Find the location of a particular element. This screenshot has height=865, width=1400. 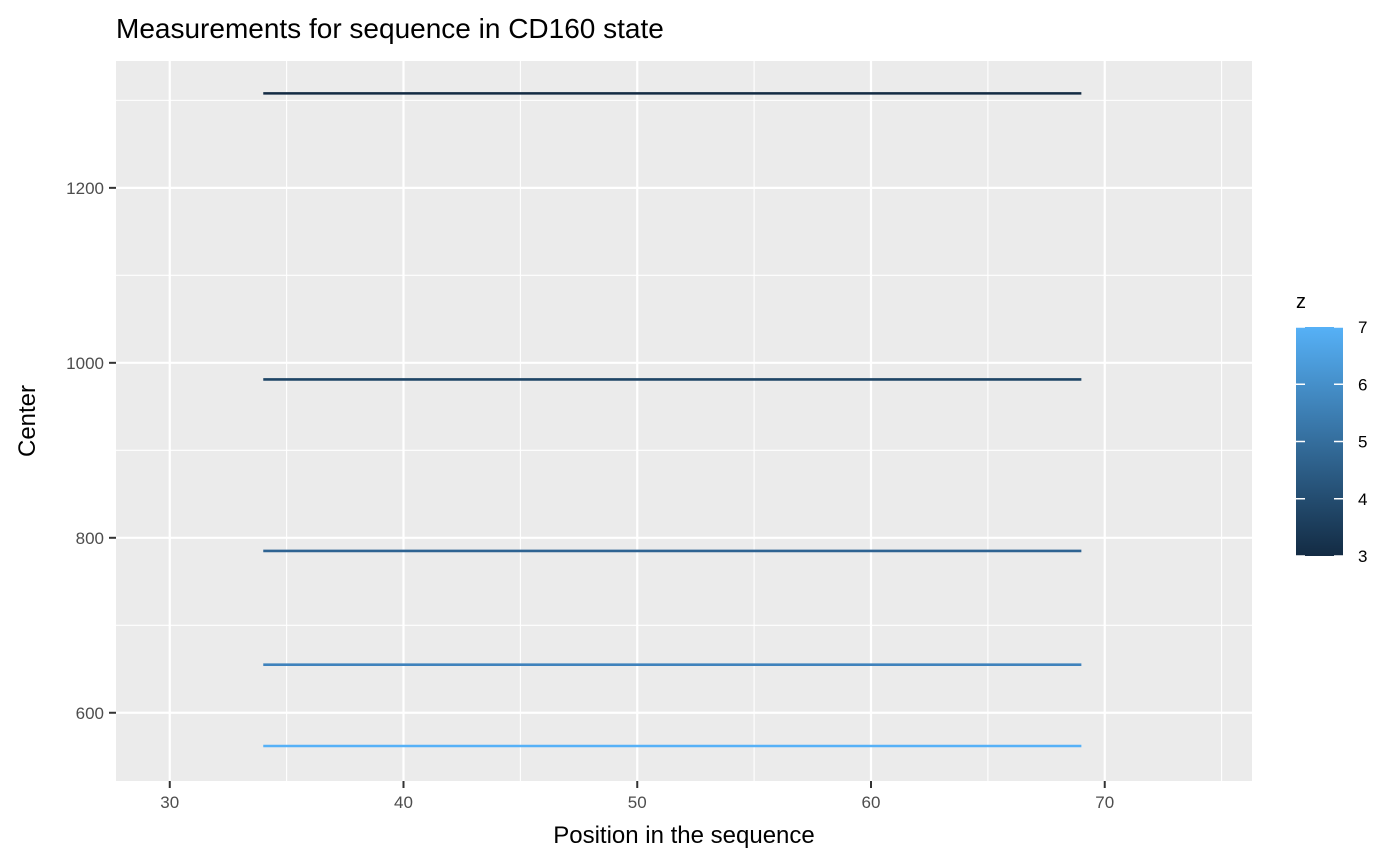

x-tick-label: 30 is located at coordinates (169, 802).